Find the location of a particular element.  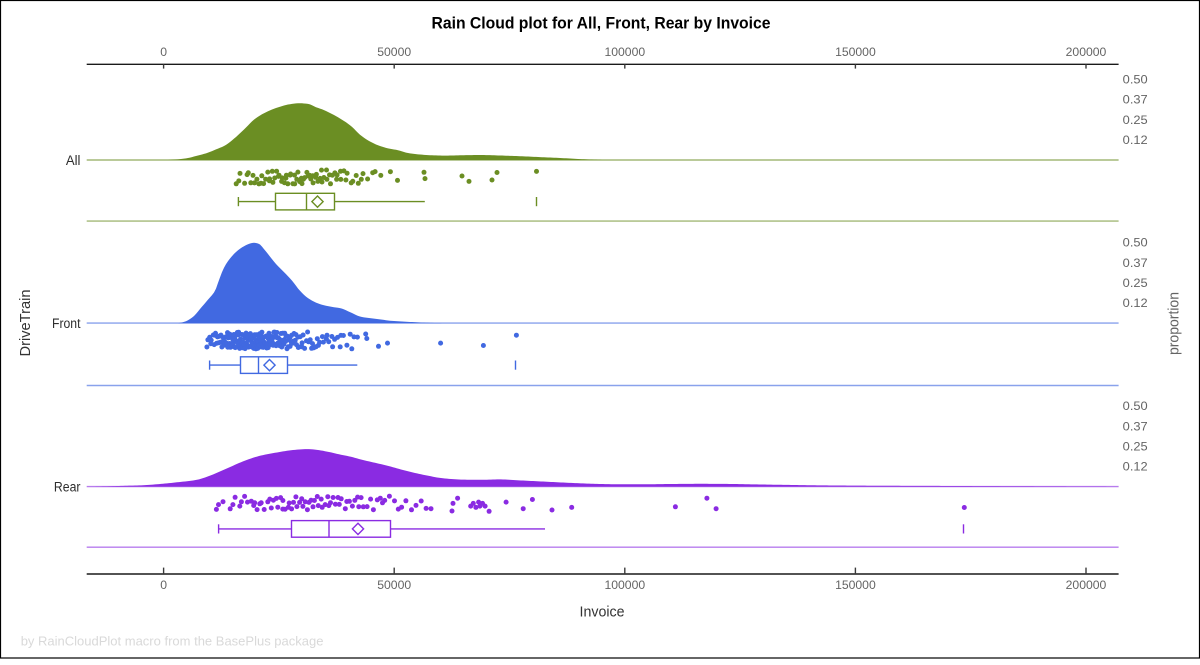

svg-text: All is located at coordinates (73, 161).